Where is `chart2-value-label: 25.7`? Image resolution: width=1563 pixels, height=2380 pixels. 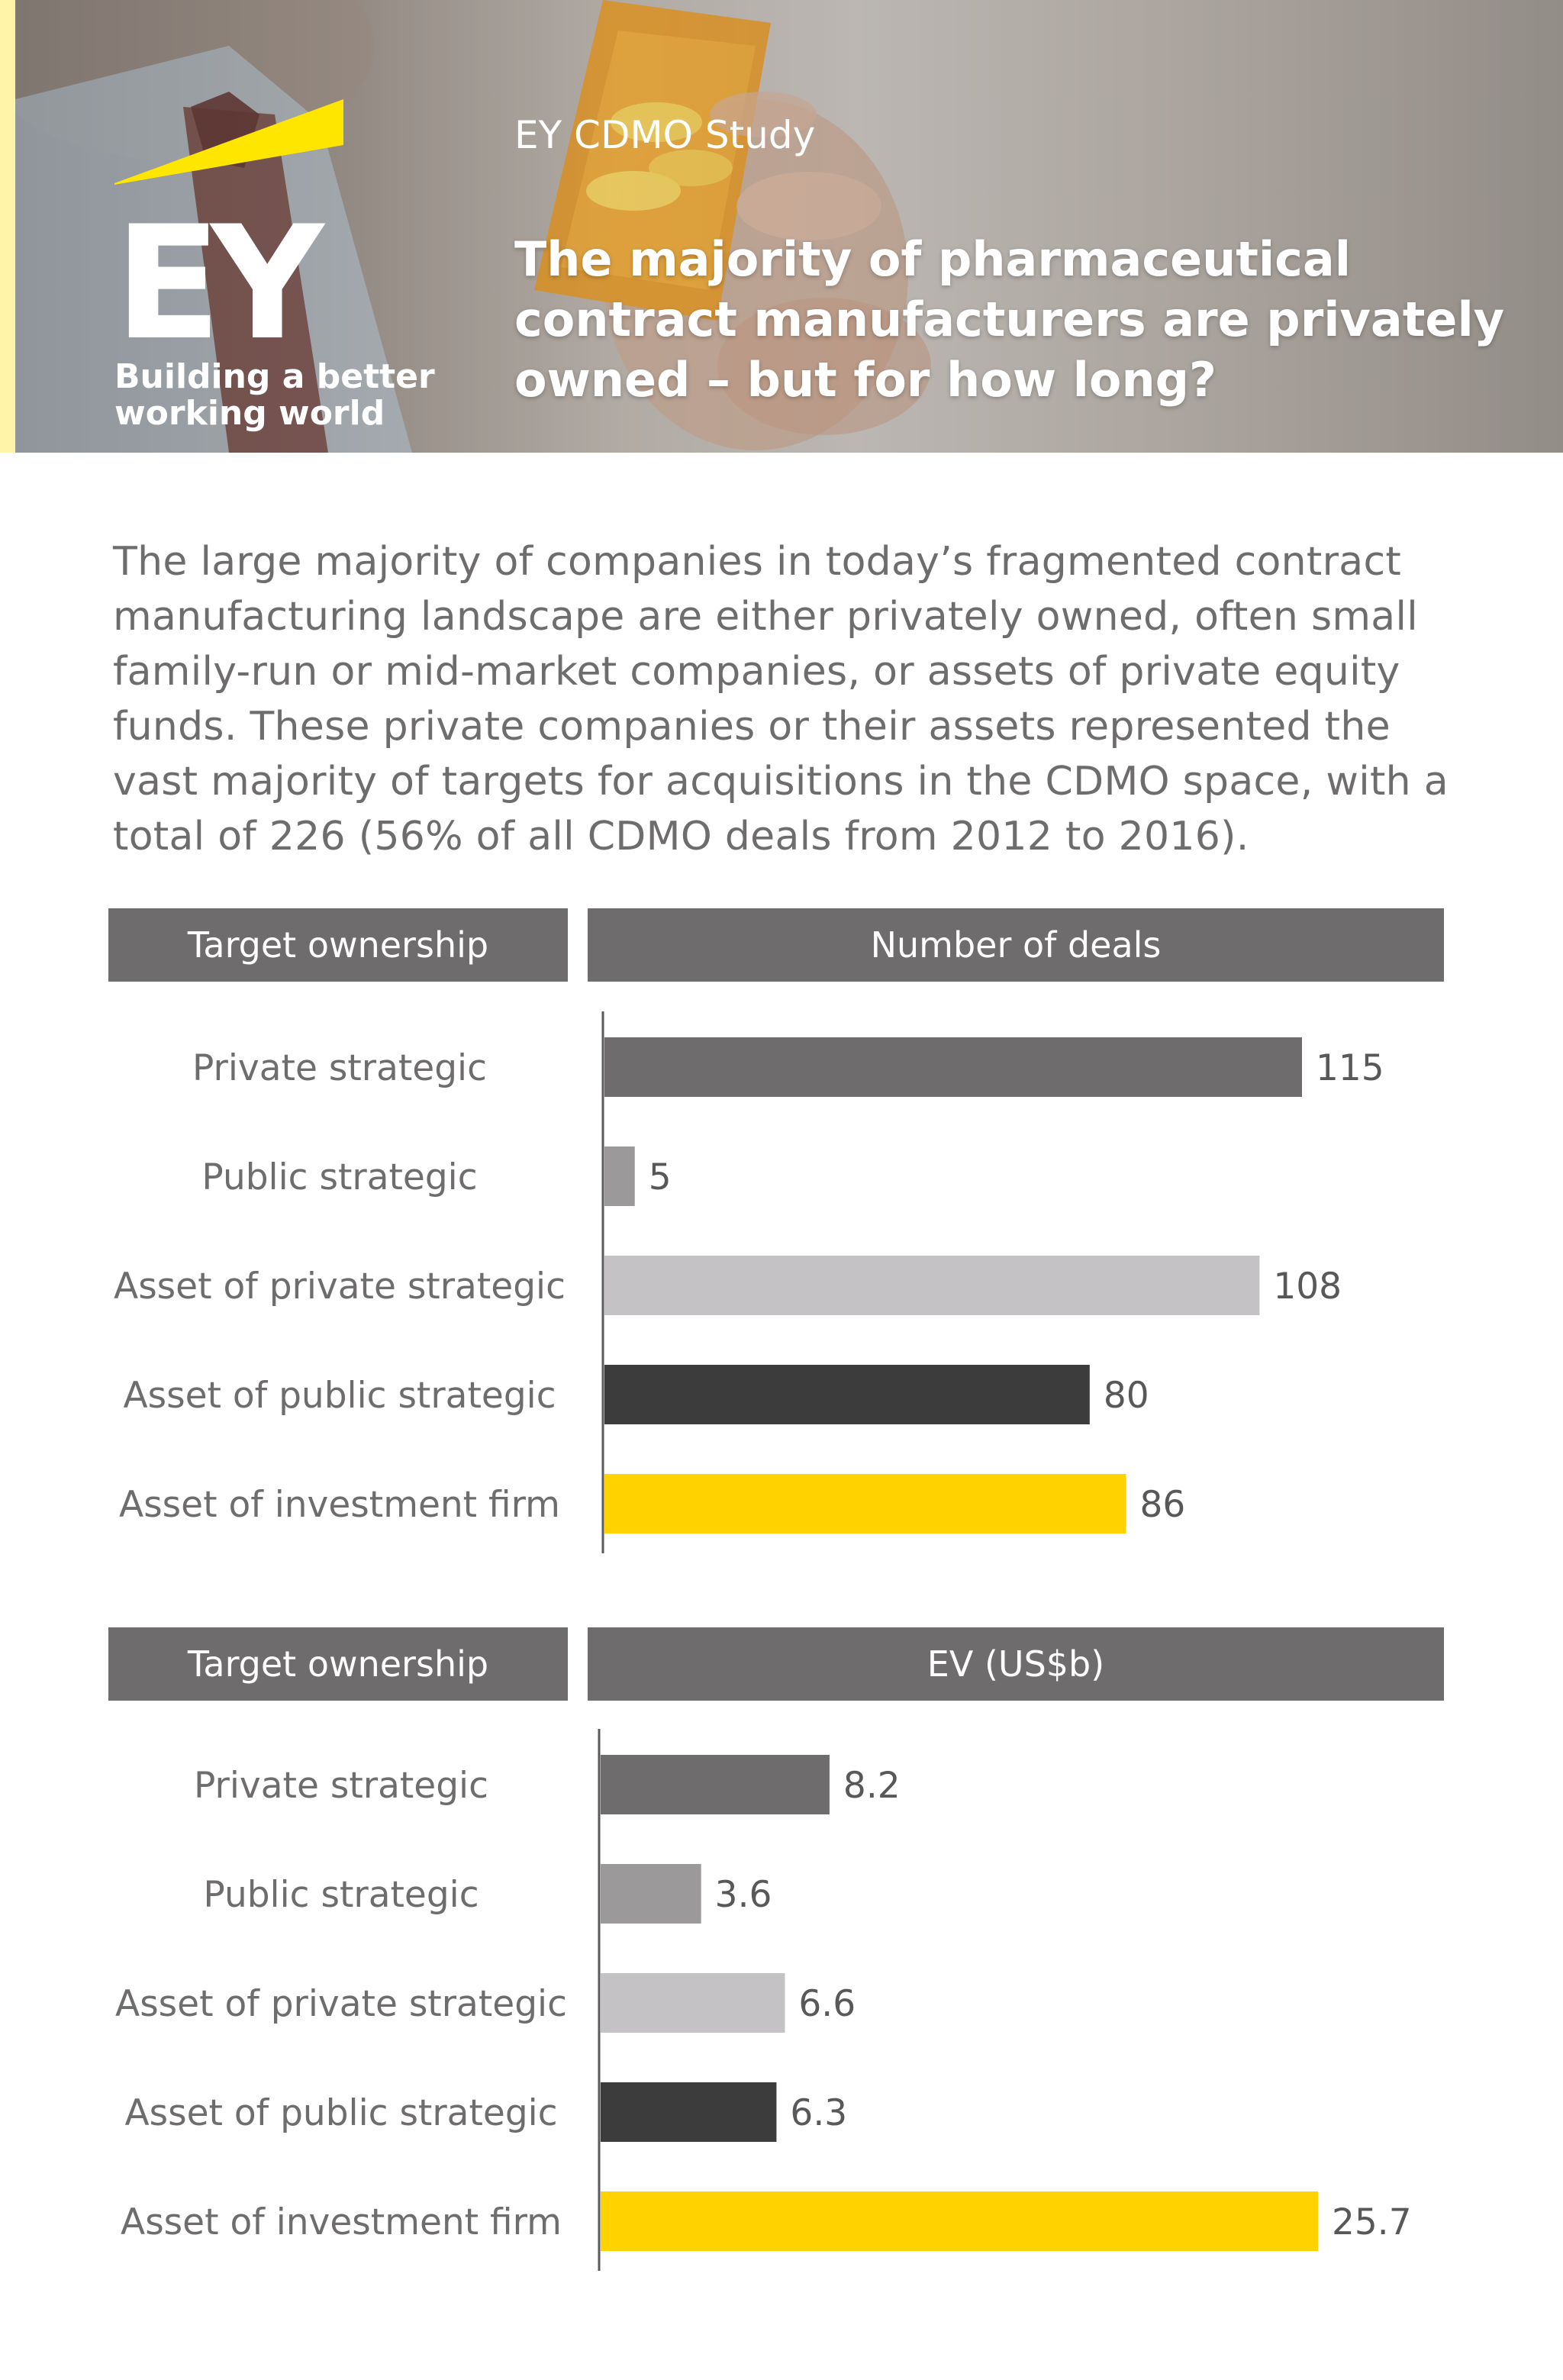 chart2-value-label: 25.7 is located at coordinates (1372, 2222).